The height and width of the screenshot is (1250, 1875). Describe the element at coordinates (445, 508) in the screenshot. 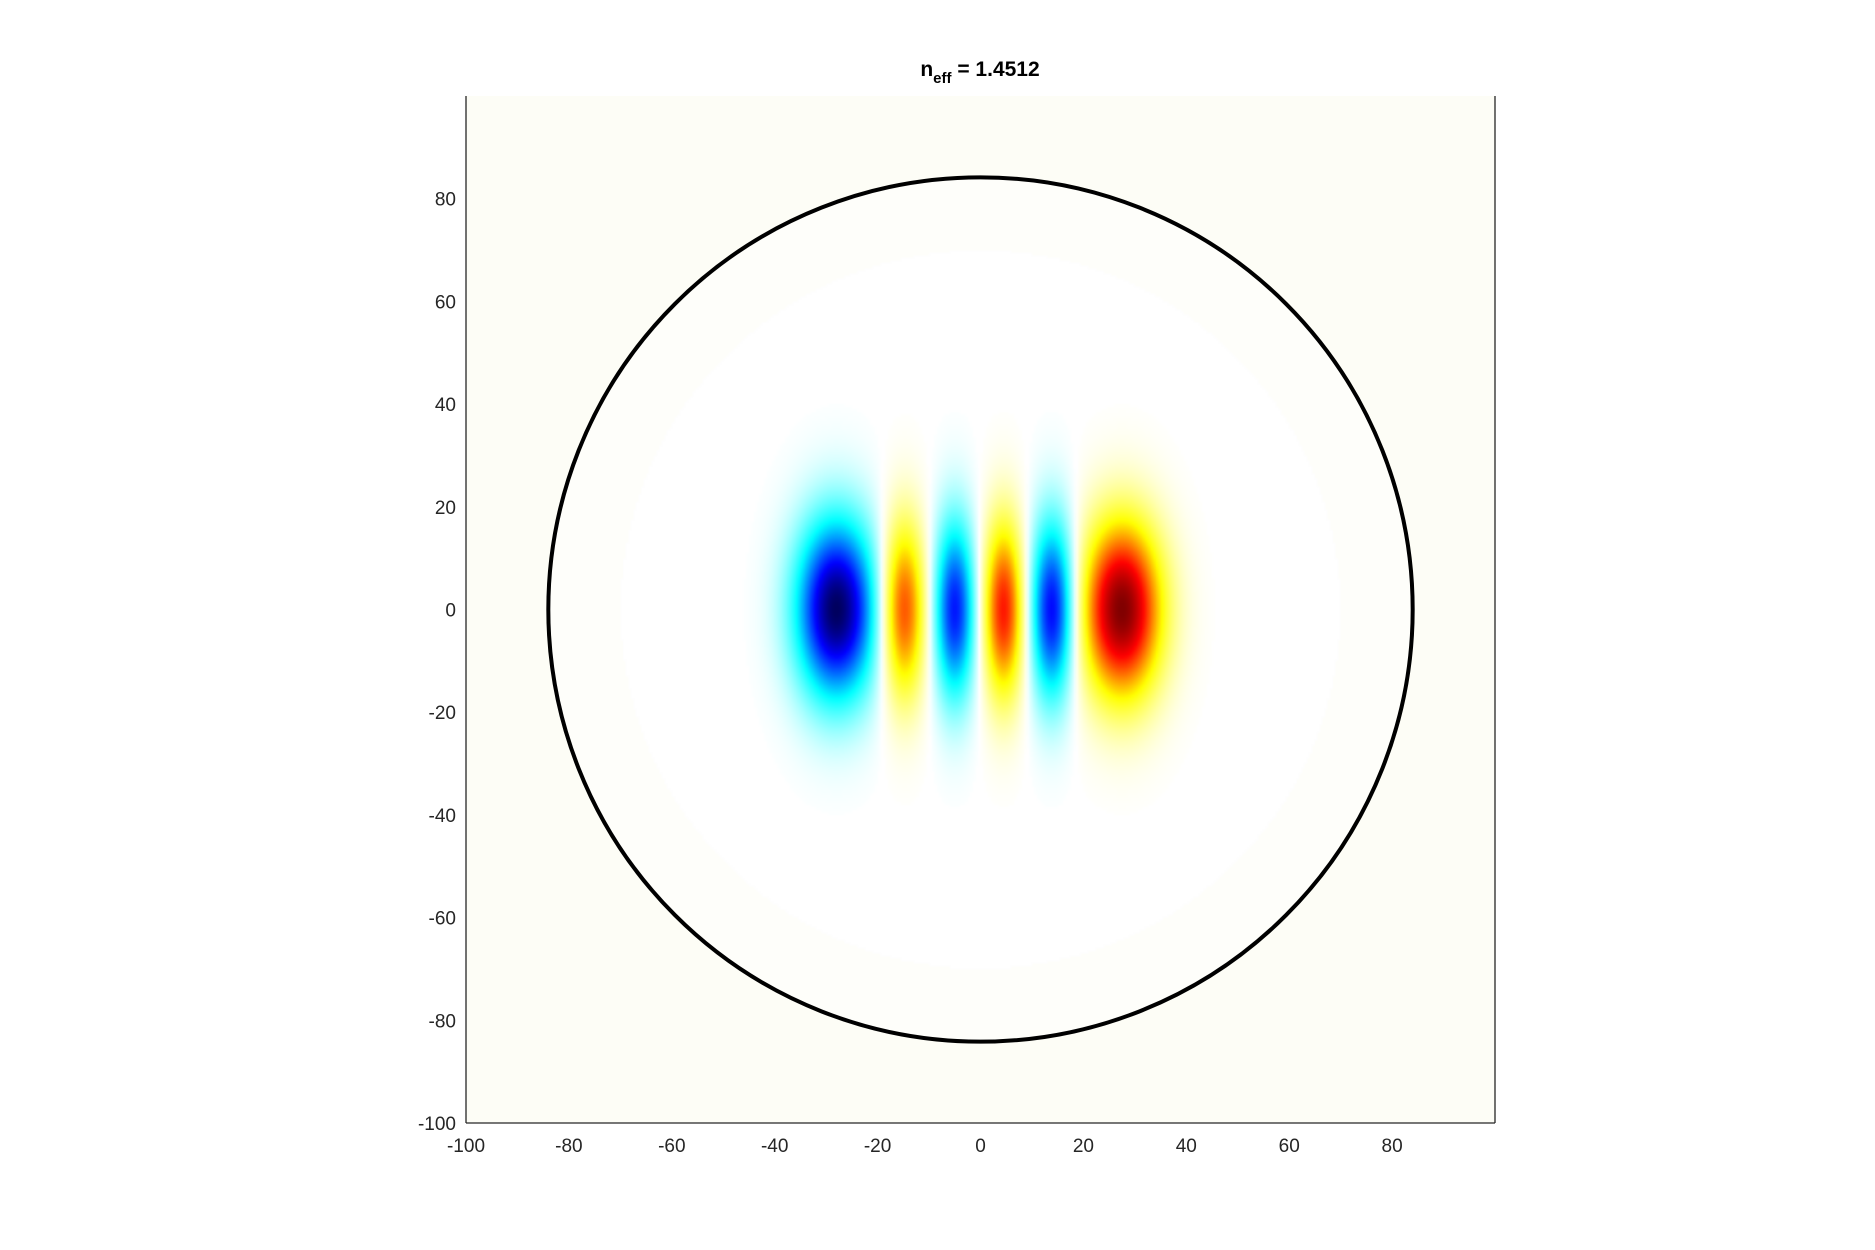

I see `y-tick-label: 20` at that location.